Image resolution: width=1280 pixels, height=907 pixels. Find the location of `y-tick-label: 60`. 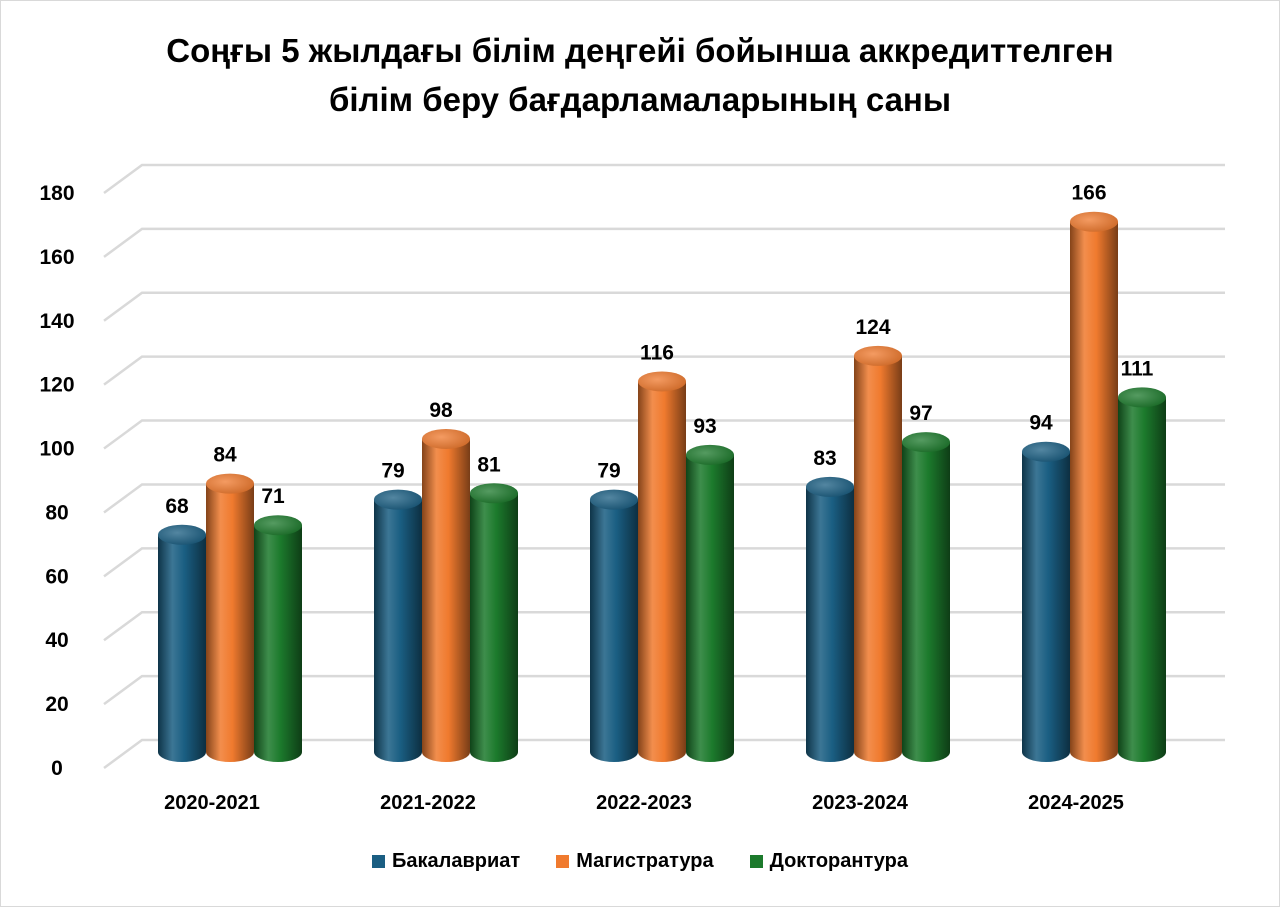

y-tick-label: 60 is located at coordinates (56, 576).